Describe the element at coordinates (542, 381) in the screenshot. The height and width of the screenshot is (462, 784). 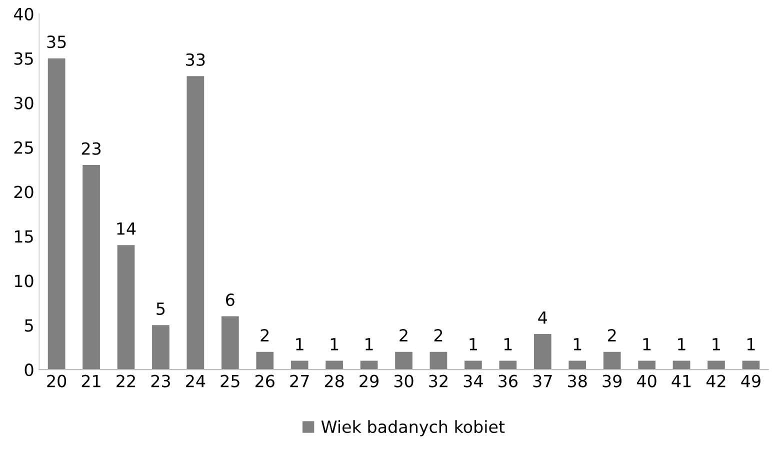
I see `x-tick-label: 37` at that location.